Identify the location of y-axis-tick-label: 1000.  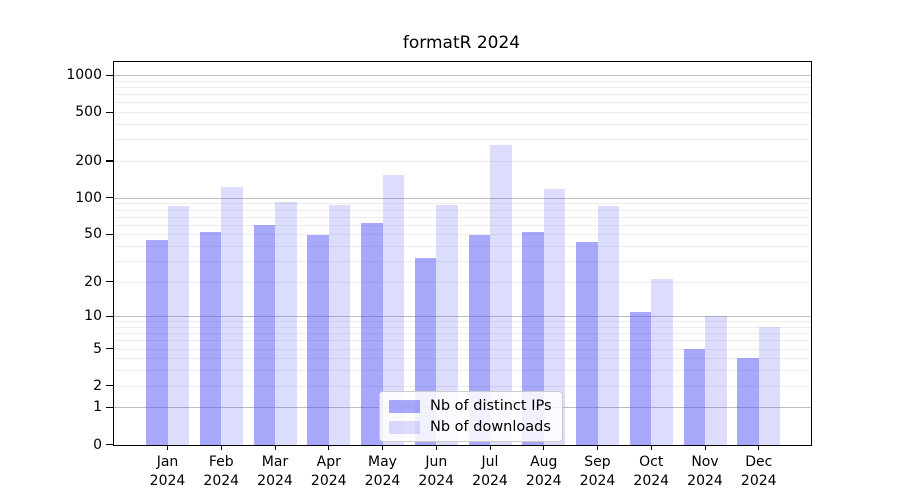
(84, 75).